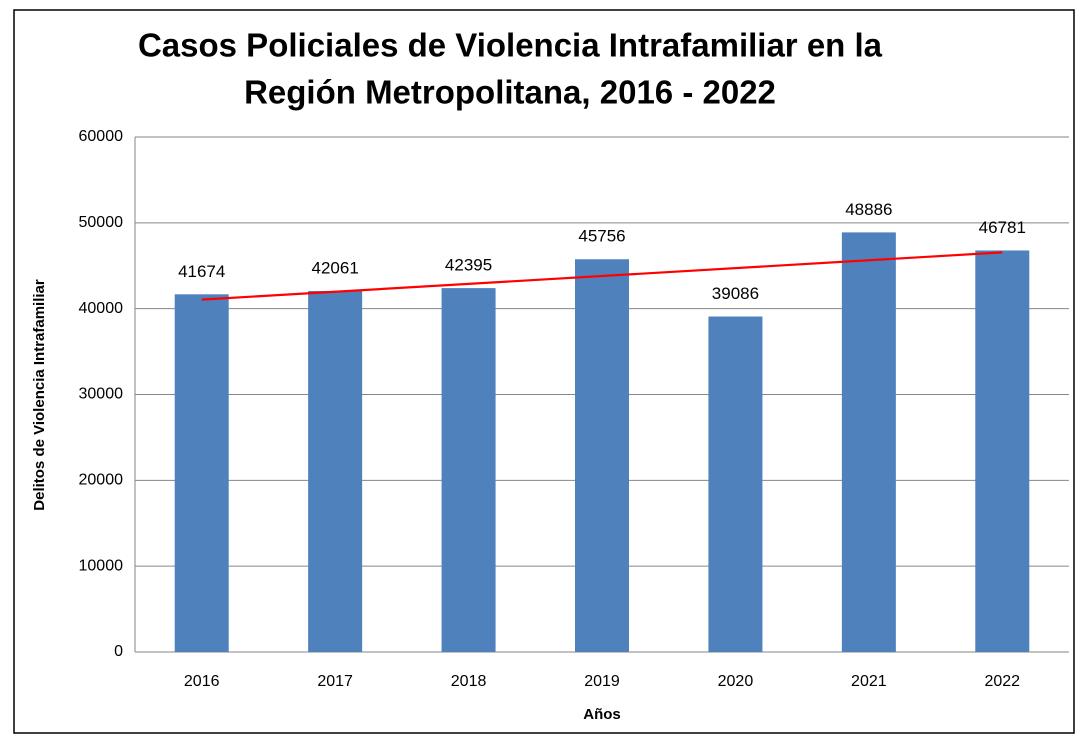 The height and width of the screenshot is (740, 1081). What do you see at coordinates (510, 92) in the screenshot?
I see `chart-title: Región Metropolitana, 2016 - 2022` at bounding box center [510, 92].